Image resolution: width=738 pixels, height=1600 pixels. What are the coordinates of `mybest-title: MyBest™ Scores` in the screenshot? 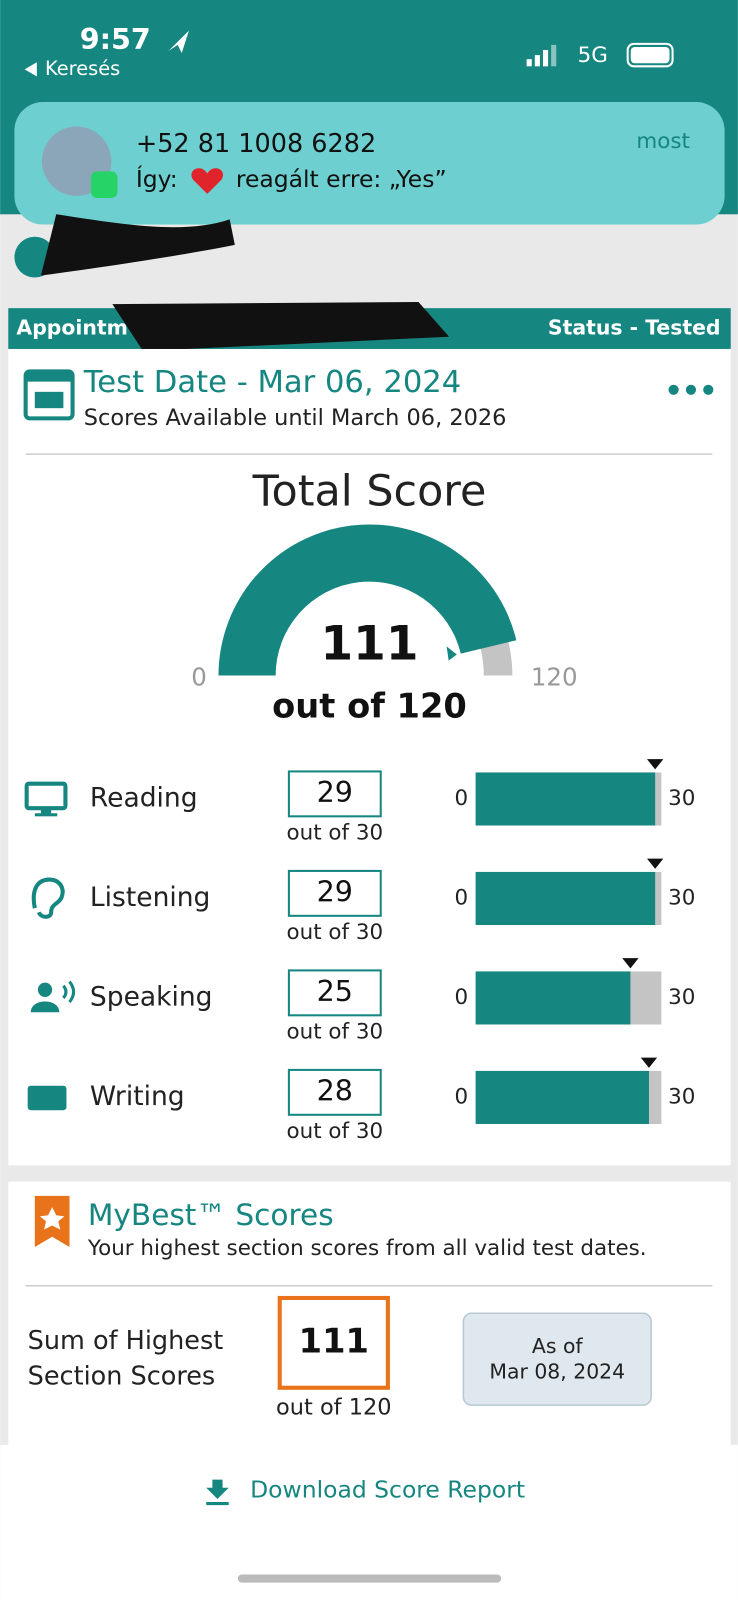 It's located at (211, 1215).